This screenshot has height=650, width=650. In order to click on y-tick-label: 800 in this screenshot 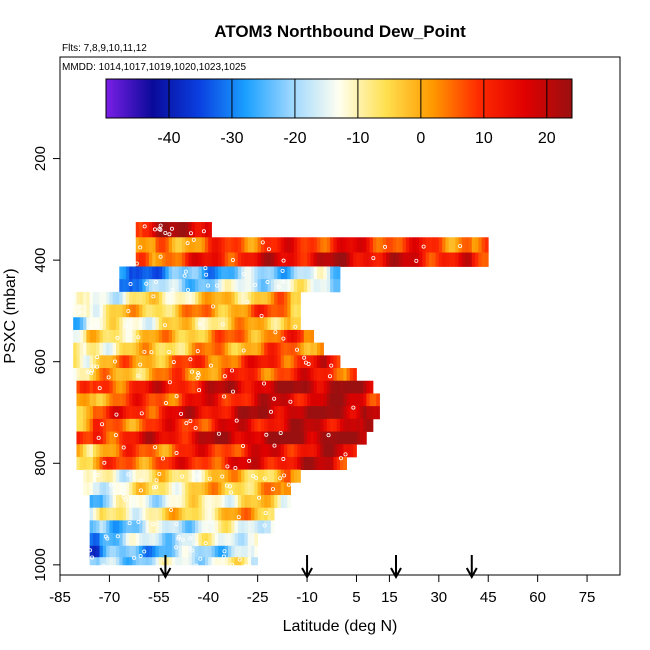, I will do `click(40, 463)`.